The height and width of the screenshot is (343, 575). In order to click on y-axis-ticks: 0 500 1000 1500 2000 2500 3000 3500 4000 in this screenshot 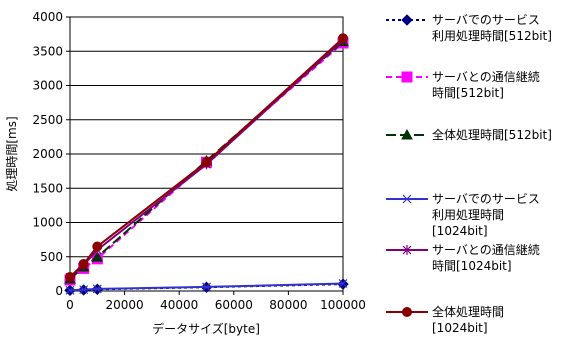, I will do `click(51, 154)`.